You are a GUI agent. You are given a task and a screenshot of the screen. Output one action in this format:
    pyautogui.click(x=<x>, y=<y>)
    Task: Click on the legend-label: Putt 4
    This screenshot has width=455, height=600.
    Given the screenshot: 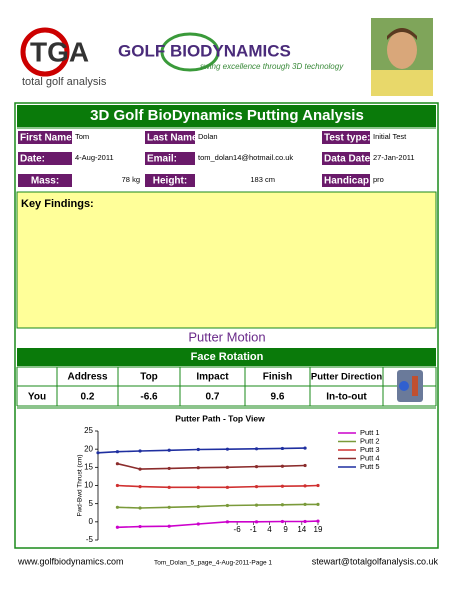 What is the action you would take?
    pyautogui.click(x=370, y=457)
    